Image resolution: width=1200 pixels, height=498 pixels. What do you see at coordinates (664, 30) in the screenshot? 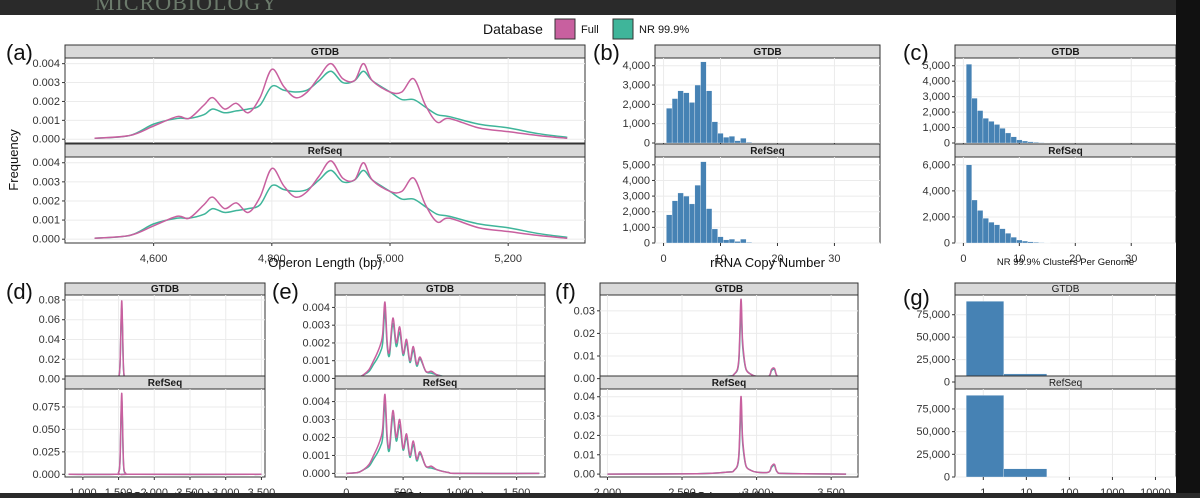
I see `legend-label-1: NR 99.9%` at bounding box center [664, 30].